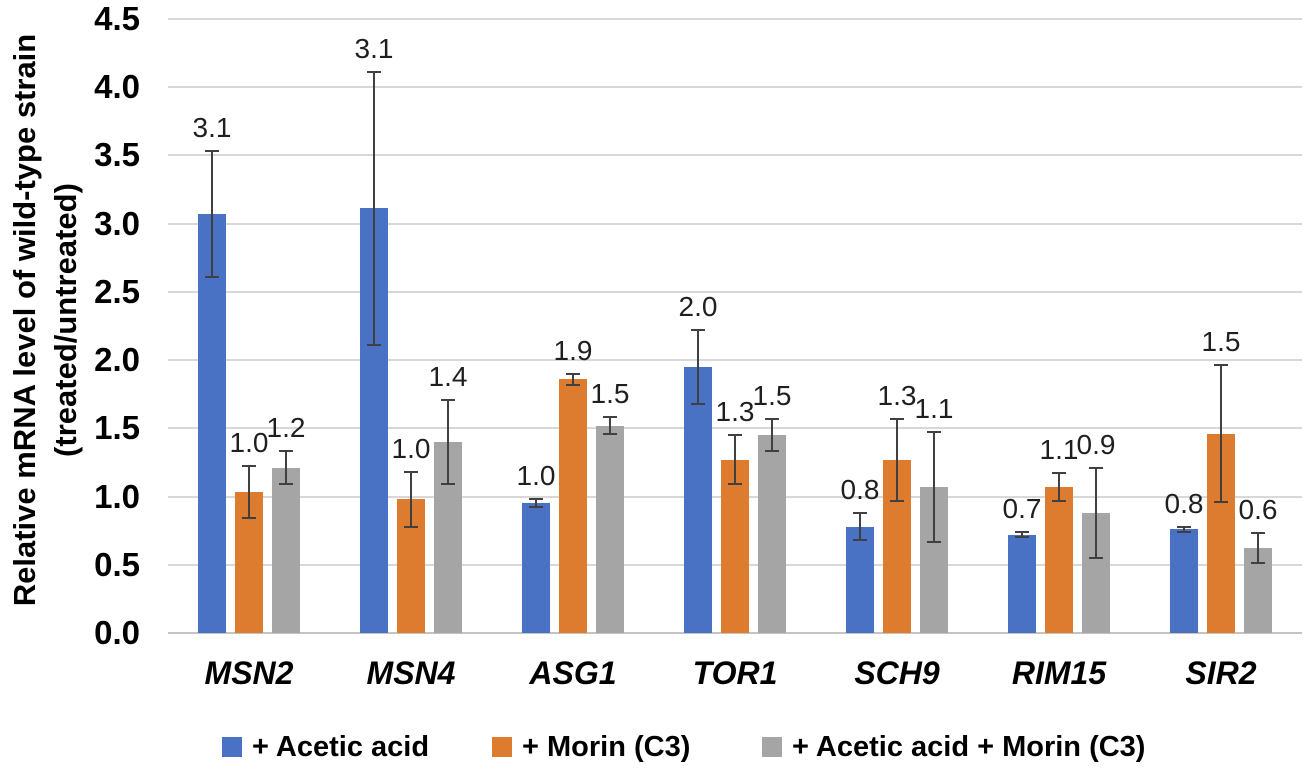 The image size is (1306, 770). I want to click on y-tick-label: 1.0, so click(117, 496).